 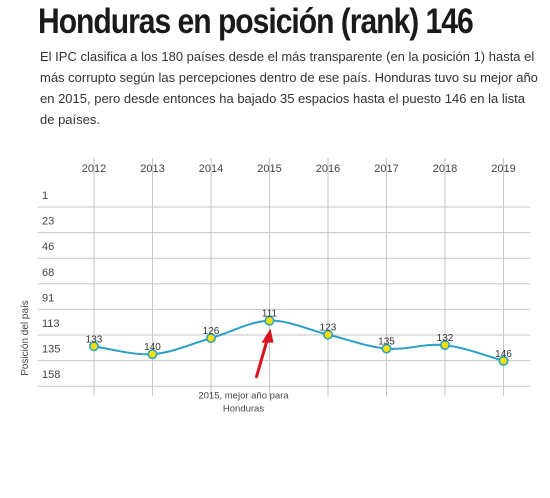 I want to click on x-tick-label: 2017, so click(x=386, y=169).